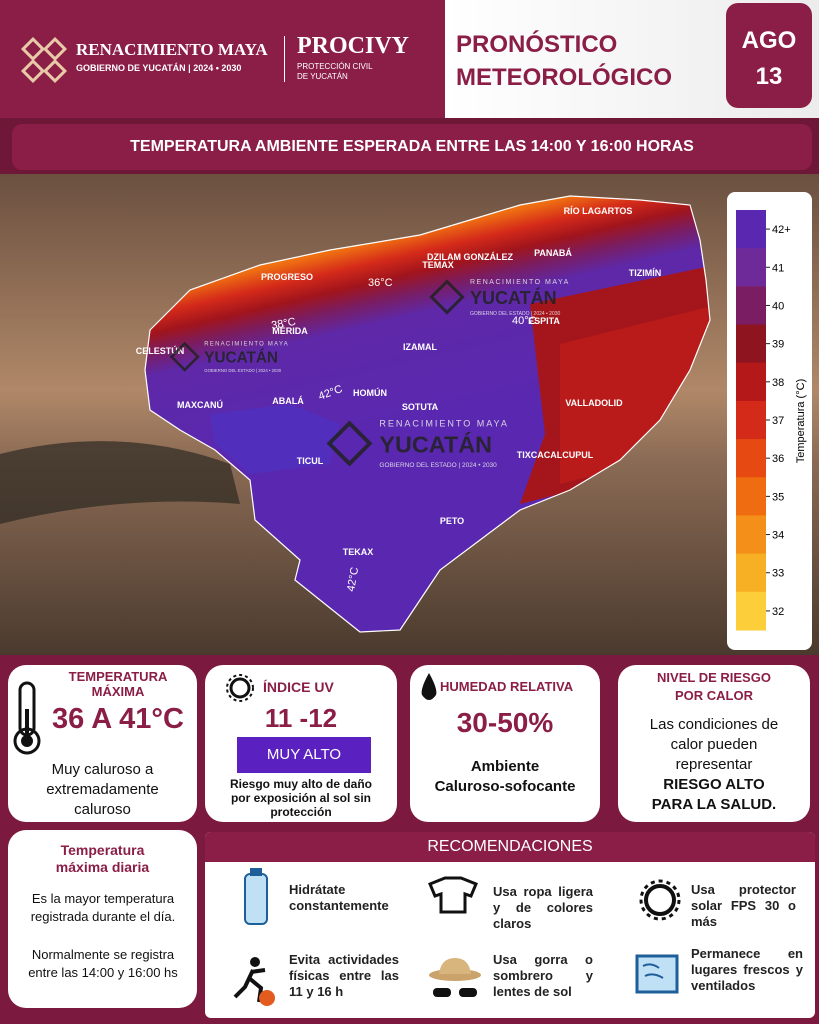 The image size is (819, 1024). What do you see at coordinates (102, 850) in the screenshot?
I see `title-line: Temperatura` at bounding box center [102, 850].